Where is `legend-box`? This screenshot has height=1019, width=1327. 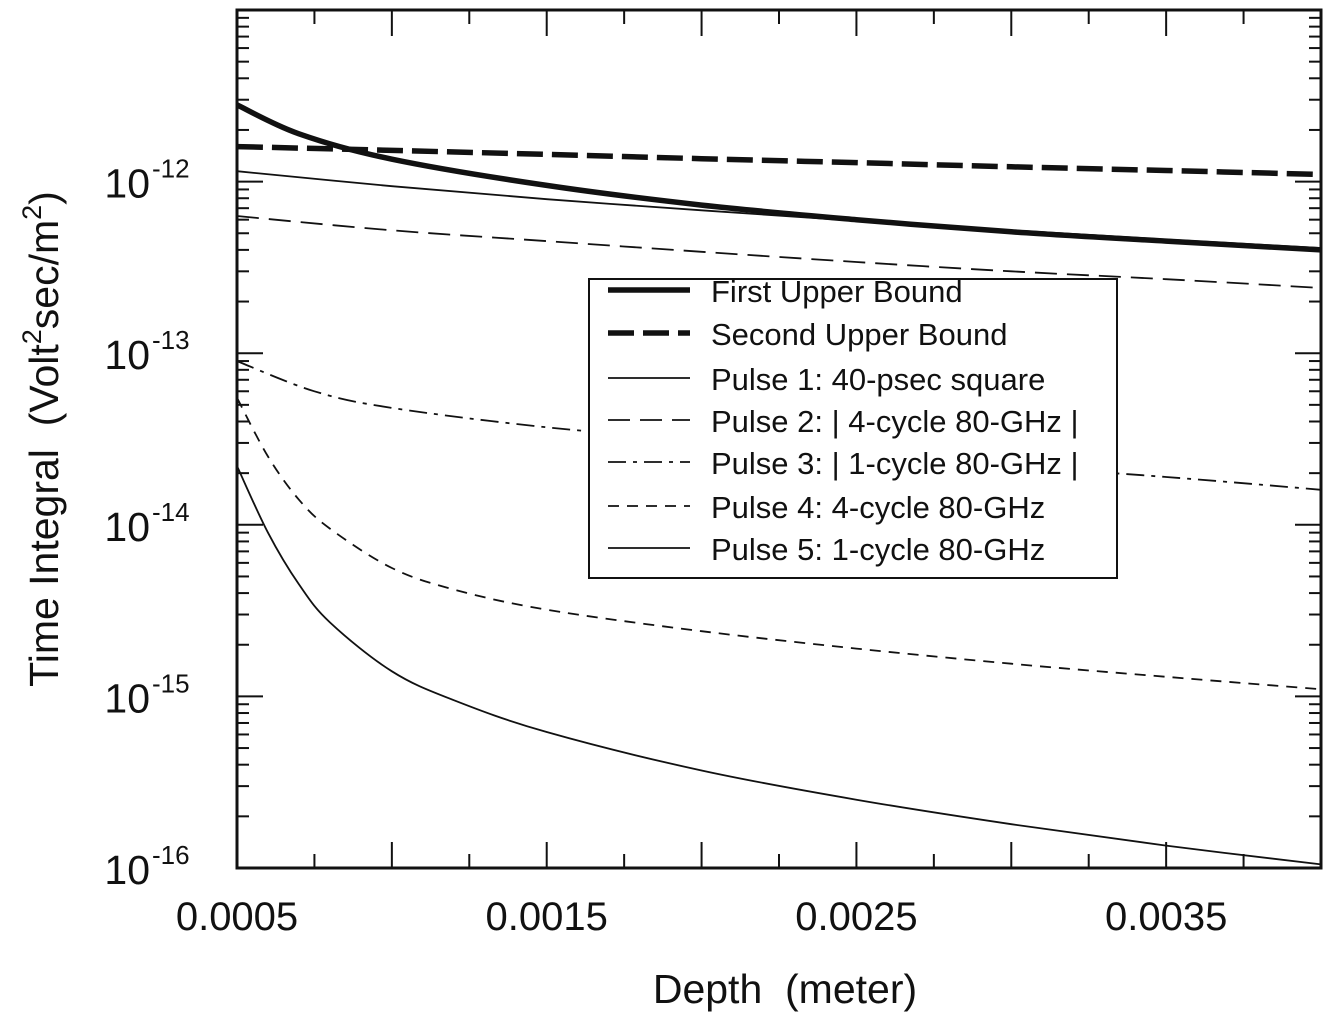
legend-box is located at coordinates (853, 428).